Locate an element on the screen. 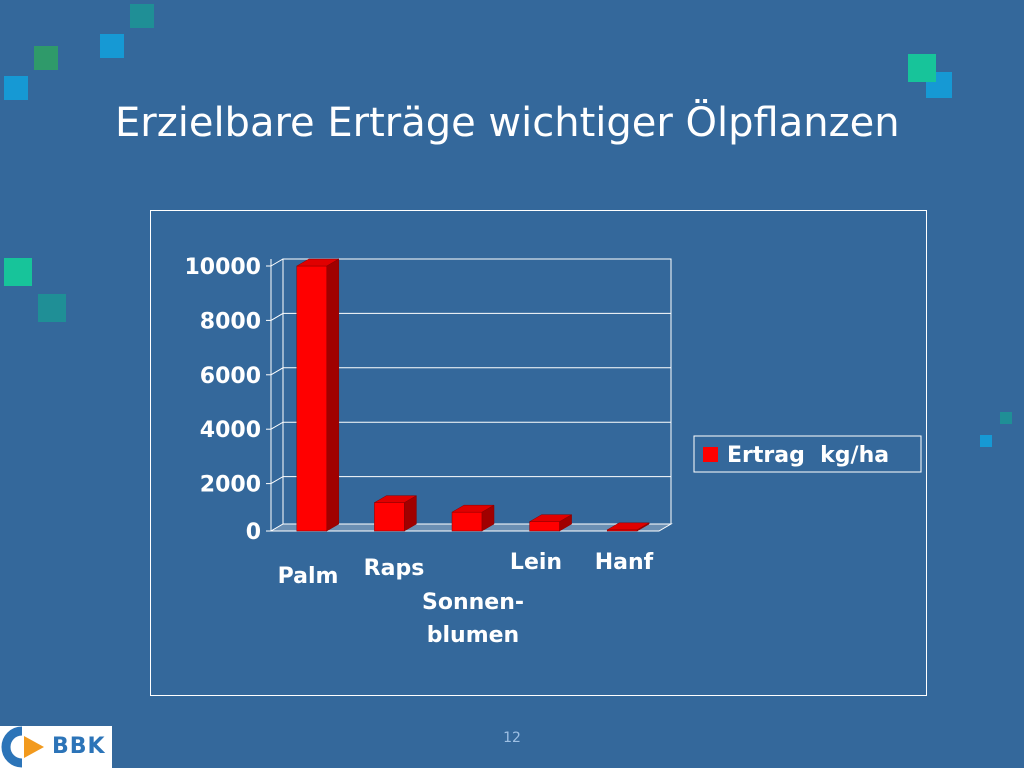 This screenshot has height=768, width=1024. logo-arrow-icon is located at coordinates (22, 747).